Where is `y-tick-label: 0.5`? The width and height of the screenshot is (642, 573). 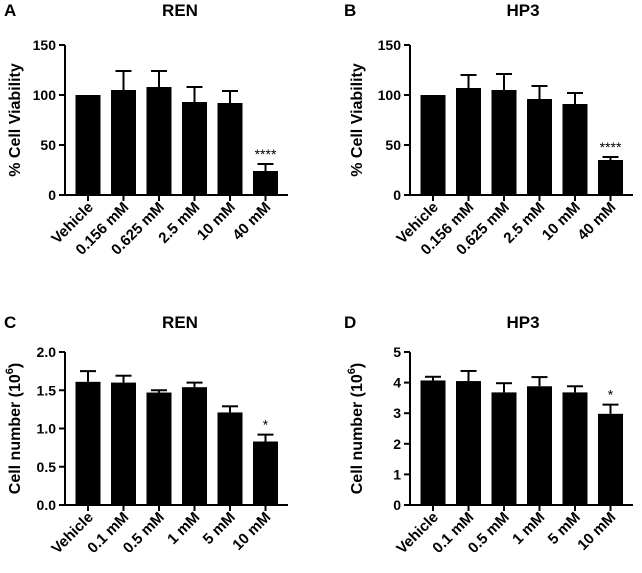 y-tick-label: 0.5 is located at coordinates (47, 467).